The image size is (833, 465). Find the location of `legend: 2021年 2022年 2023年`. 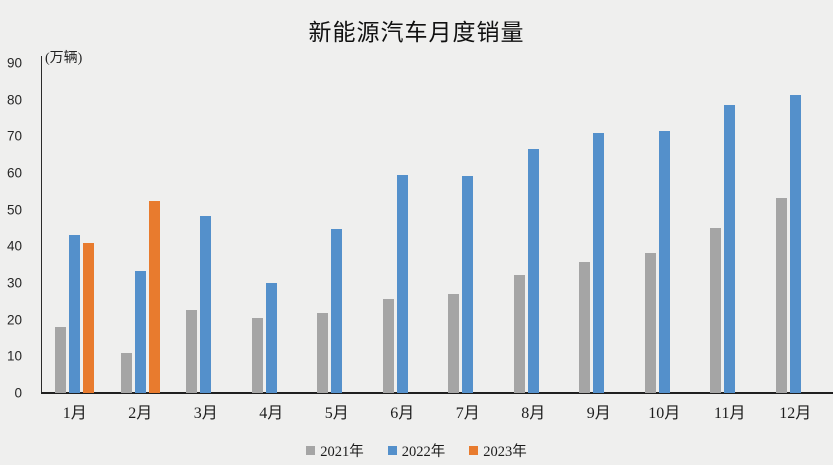

legend: 2021年 2022年 2023年 is located at coordinates (416, 450).